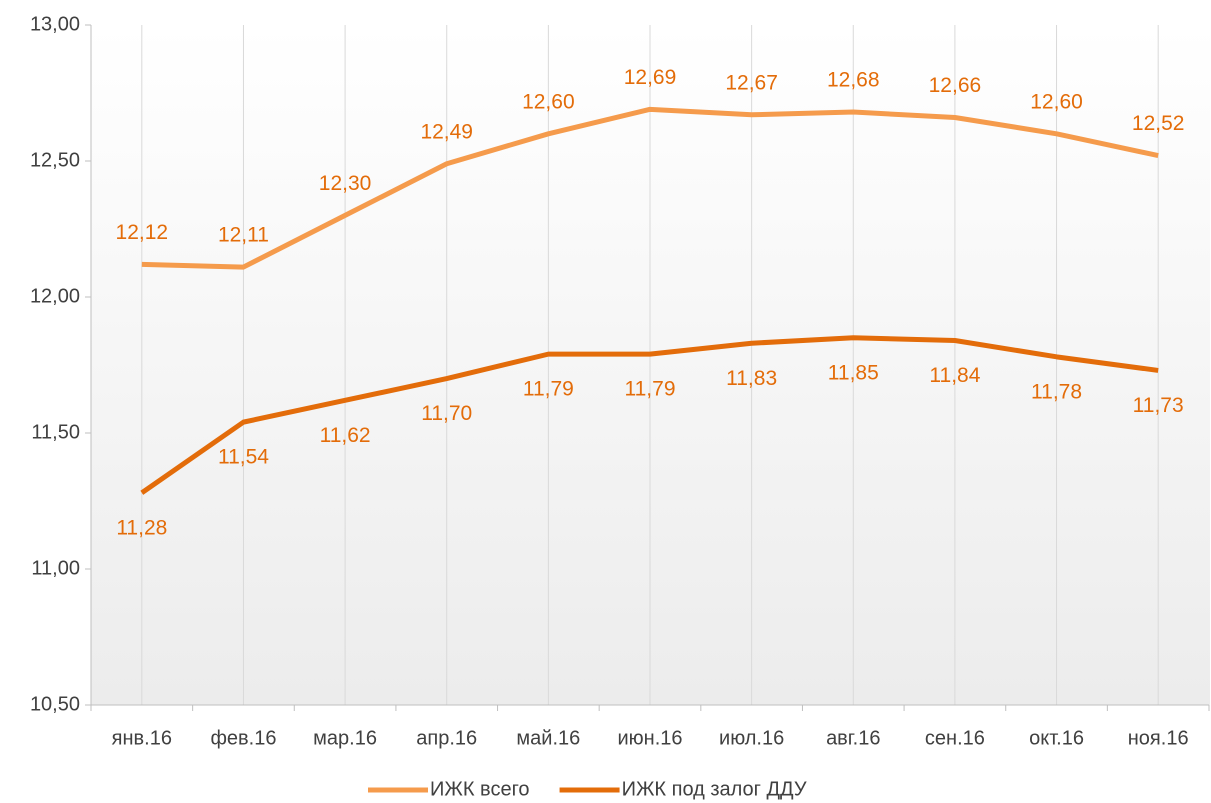 This screenshot has width=1211, height=803. I want to click on y-tick-label: 12,00, so click(55, 296).